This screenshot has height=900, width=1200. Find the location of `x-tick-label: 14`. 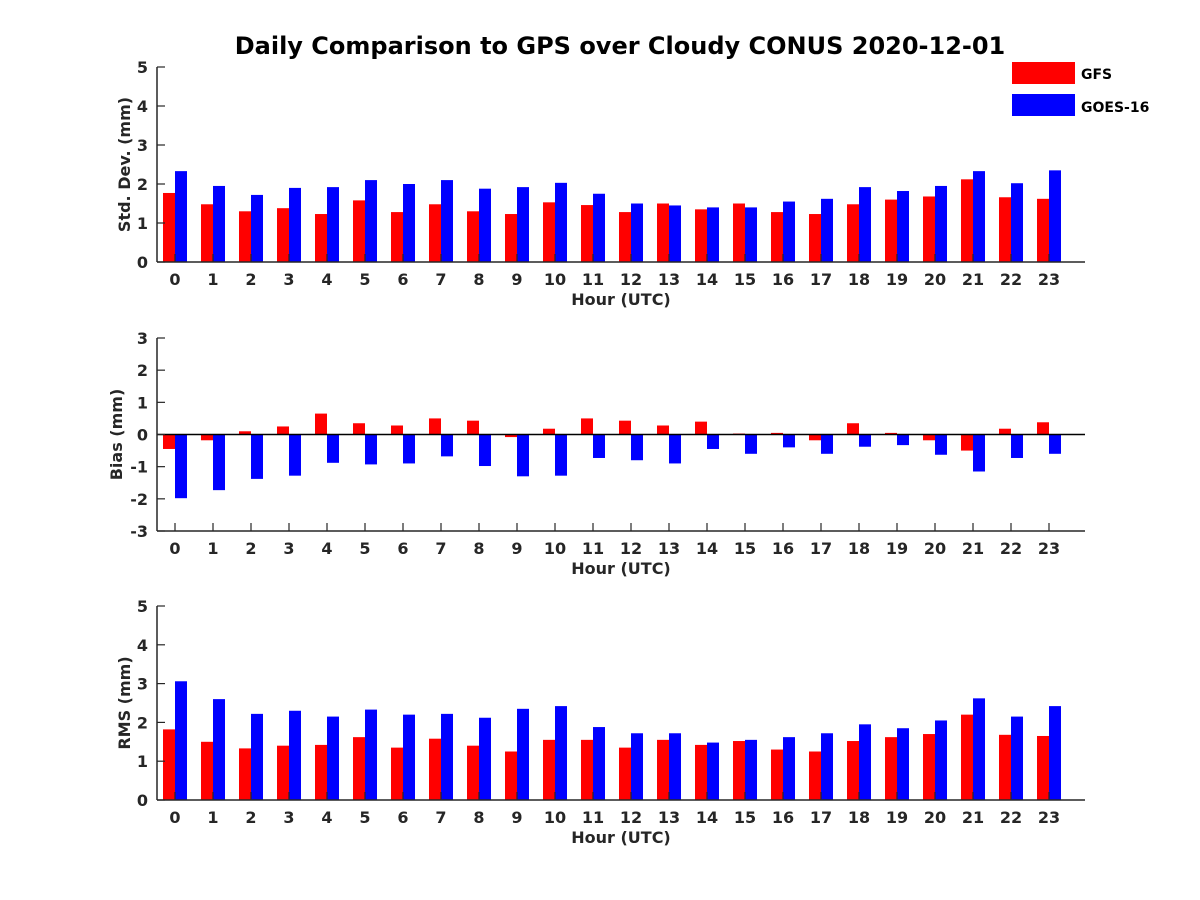

x-tick-label: 14 is located at coordinates (707, 817).